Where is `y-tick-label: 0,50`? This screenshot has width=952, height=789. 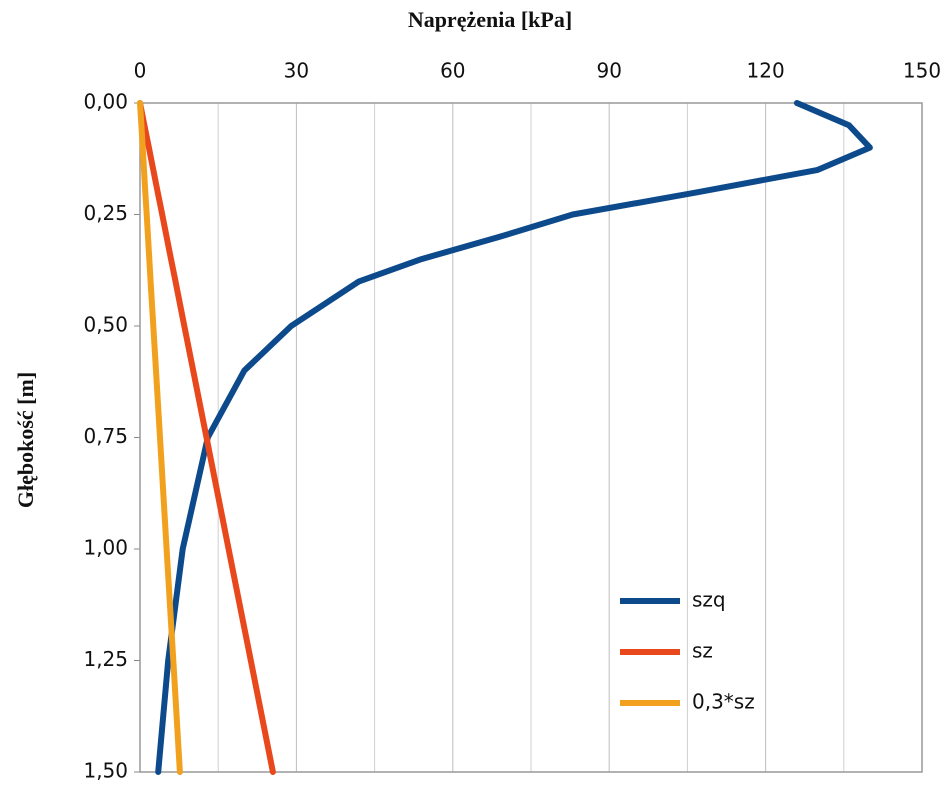
y-tick-label: 0,50 is located at coordinates (105, 325).